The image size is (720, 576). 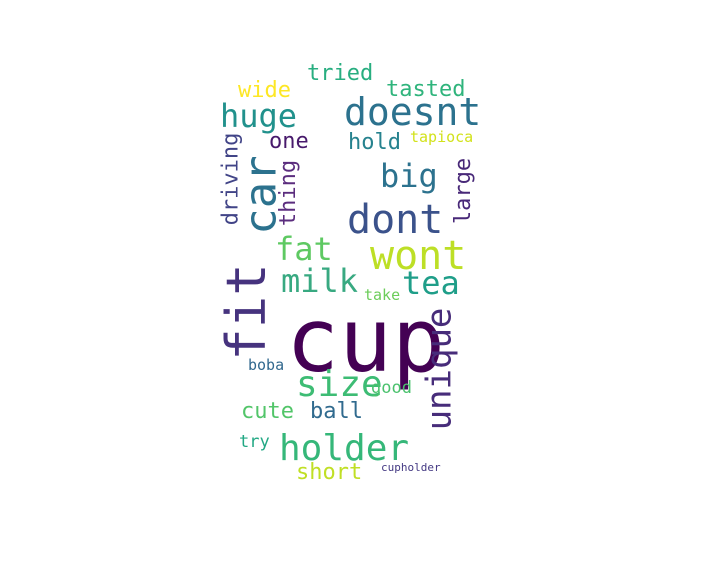 What do you see at coordinates (339, 384) in the screenshot?
I see `word-size: size` at bounding box center [339, 384].